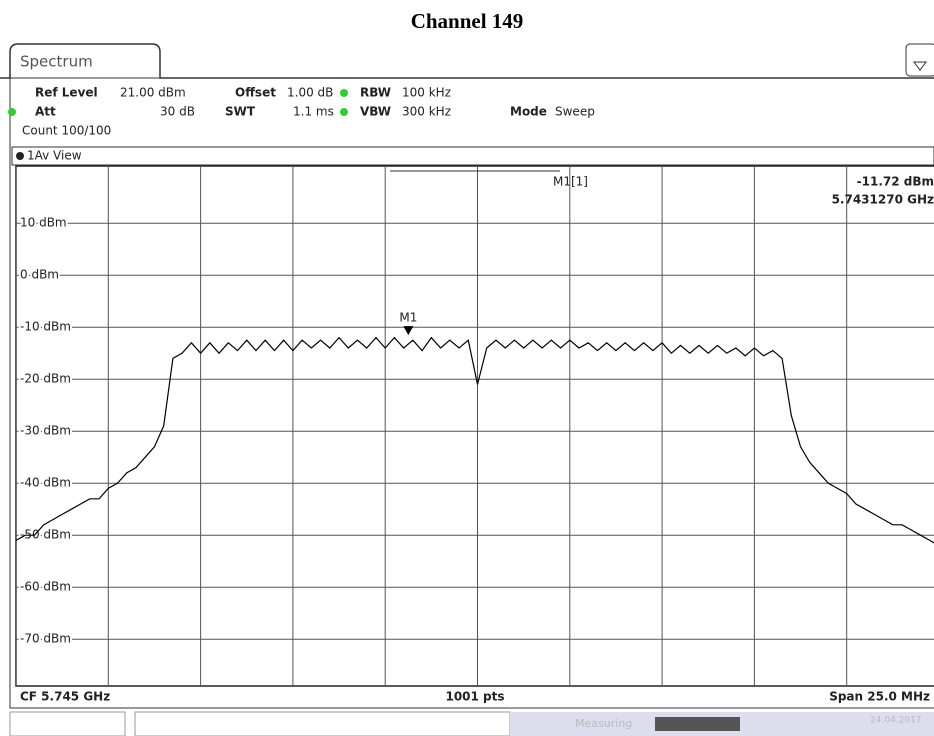 The height and width of the screenshot is (736, 934). I want to click on footer-center: 1001 pts, so click(474, 697).